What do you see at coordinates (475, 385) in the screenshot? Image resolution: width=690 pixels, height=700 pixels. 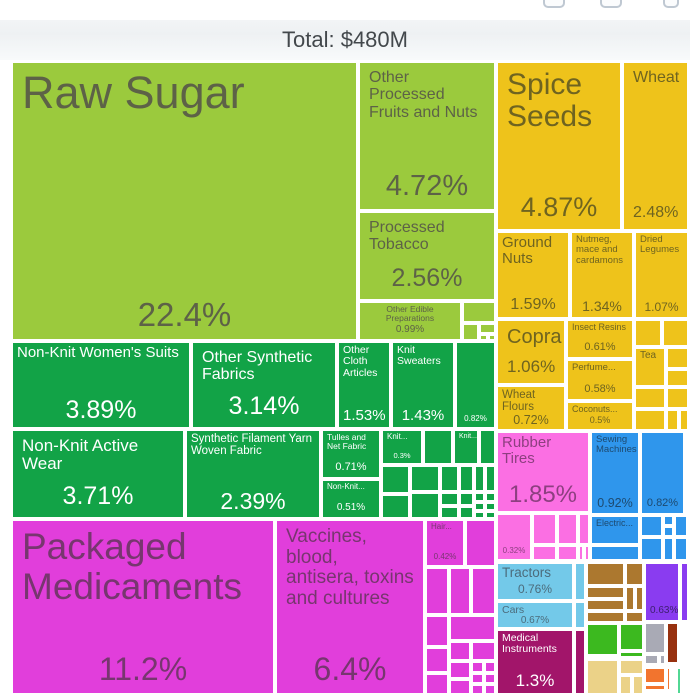 I see `tile-knit-small-082: 0.82%` at bounding box center [475, 385].